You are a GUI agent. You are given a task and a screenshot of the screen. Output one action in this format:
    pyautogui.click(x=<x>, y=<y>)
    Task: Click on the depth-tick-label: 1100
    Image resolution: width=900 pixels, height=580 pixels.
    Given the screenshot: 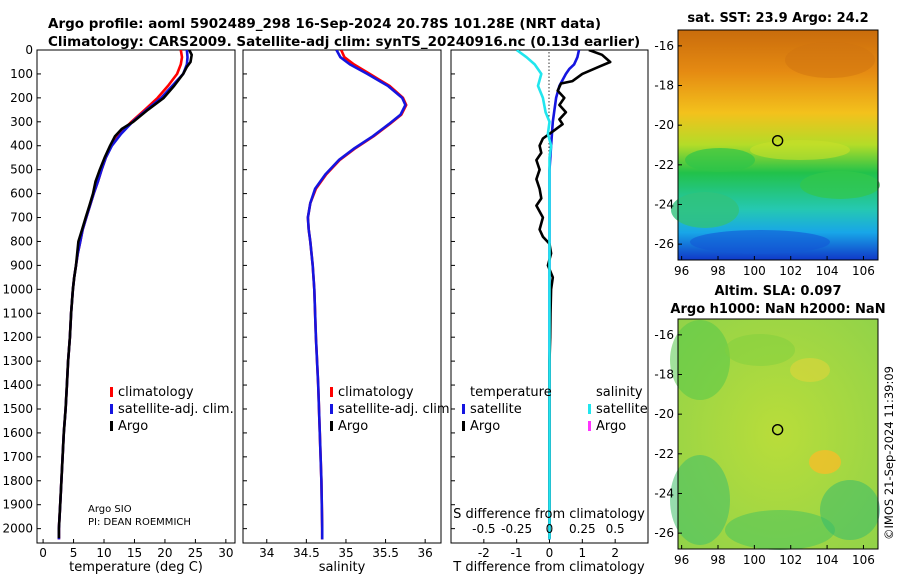 What is the action you would take?
    pyautogui.click(x=17, y=313)
    